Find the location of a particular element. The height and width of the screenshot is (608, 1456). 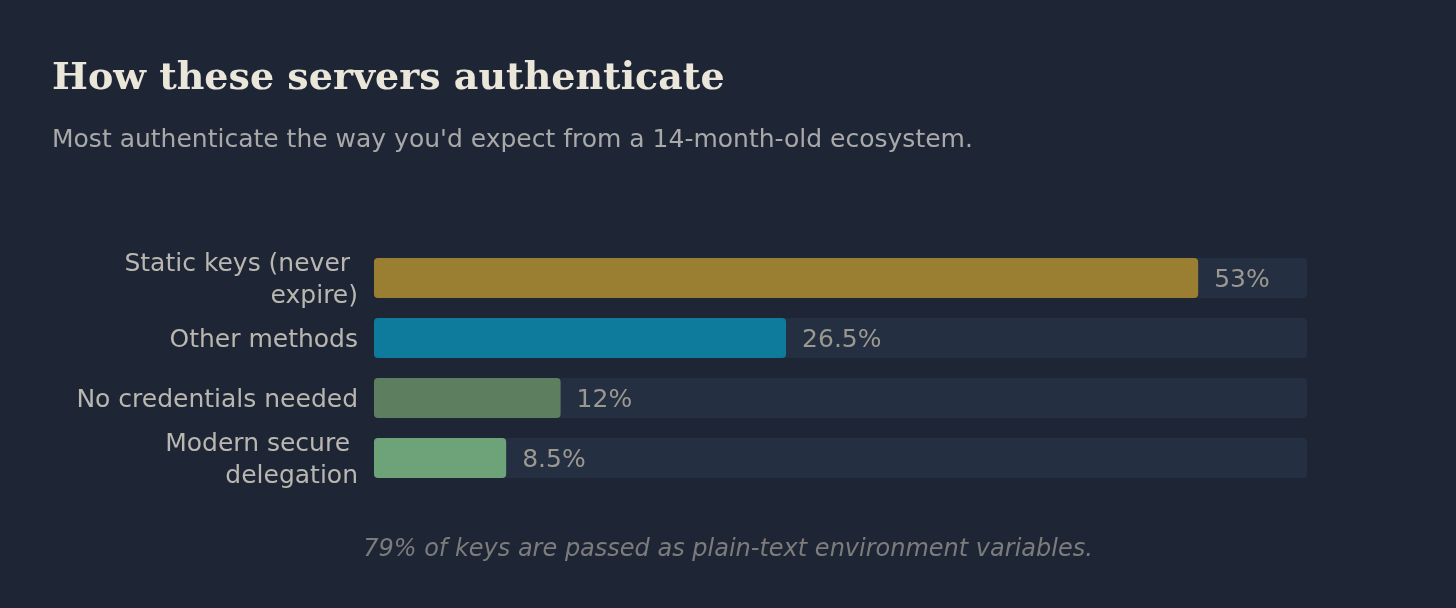

chart-subtitle: Most authenticate the way you'd expect from a 14-month-old ecosystem. is located at coordinates (512, 138).